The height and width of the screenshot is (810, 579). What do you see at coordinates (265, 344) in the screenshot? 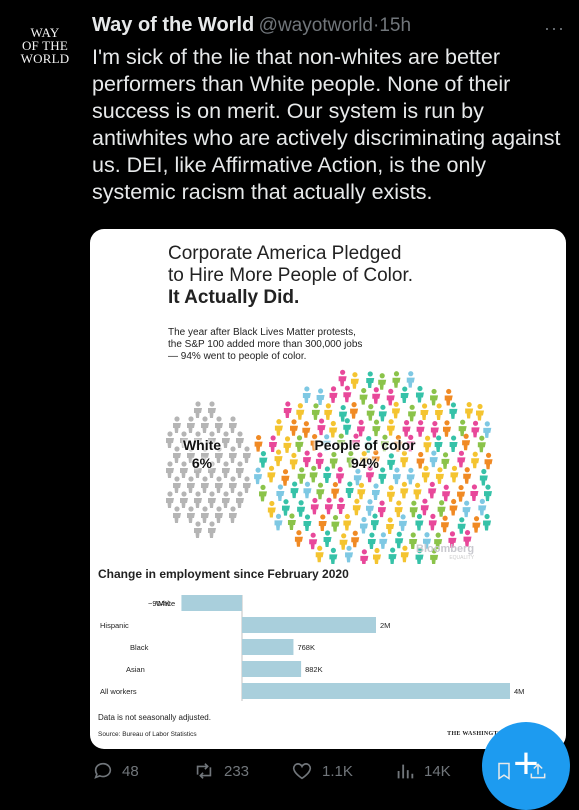
I see `subtitle-line: the S&P 100 added more than 300,000 jobs` at bounding box center [265, 344].